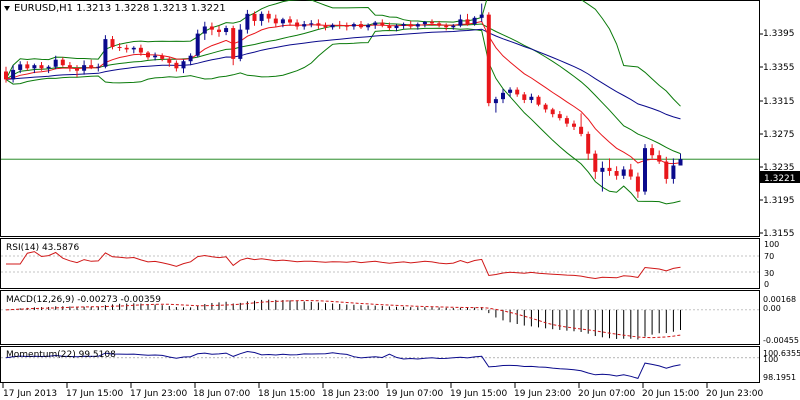 This screenshot has width=800, height=400. Describe the element at coordinates (772, 308) in the screenshot. I see `macd-level-label: 0.00` at that location.